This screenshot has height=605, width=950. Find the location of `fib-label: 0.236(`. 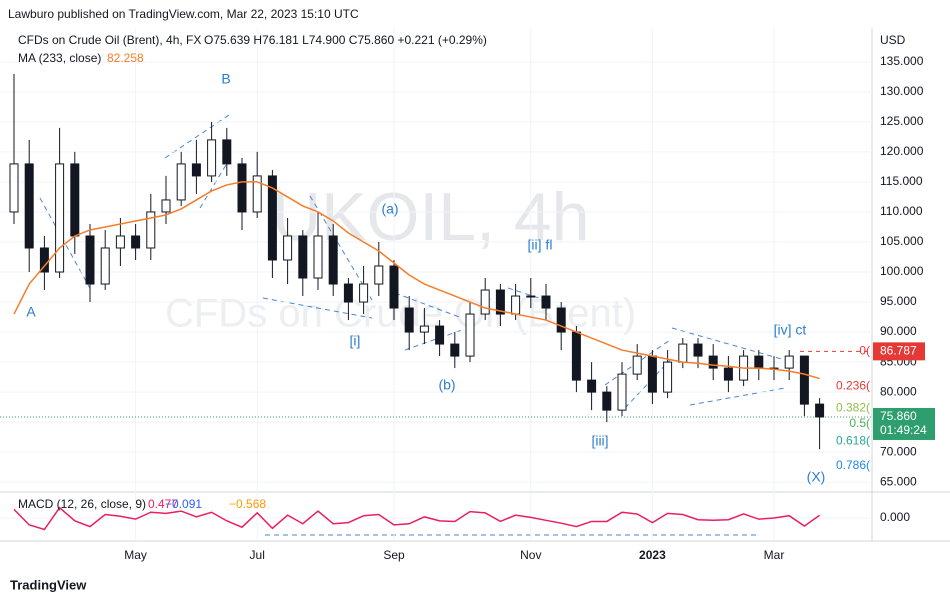

fib-label: 0.236( is located at coordinates (853, 385).